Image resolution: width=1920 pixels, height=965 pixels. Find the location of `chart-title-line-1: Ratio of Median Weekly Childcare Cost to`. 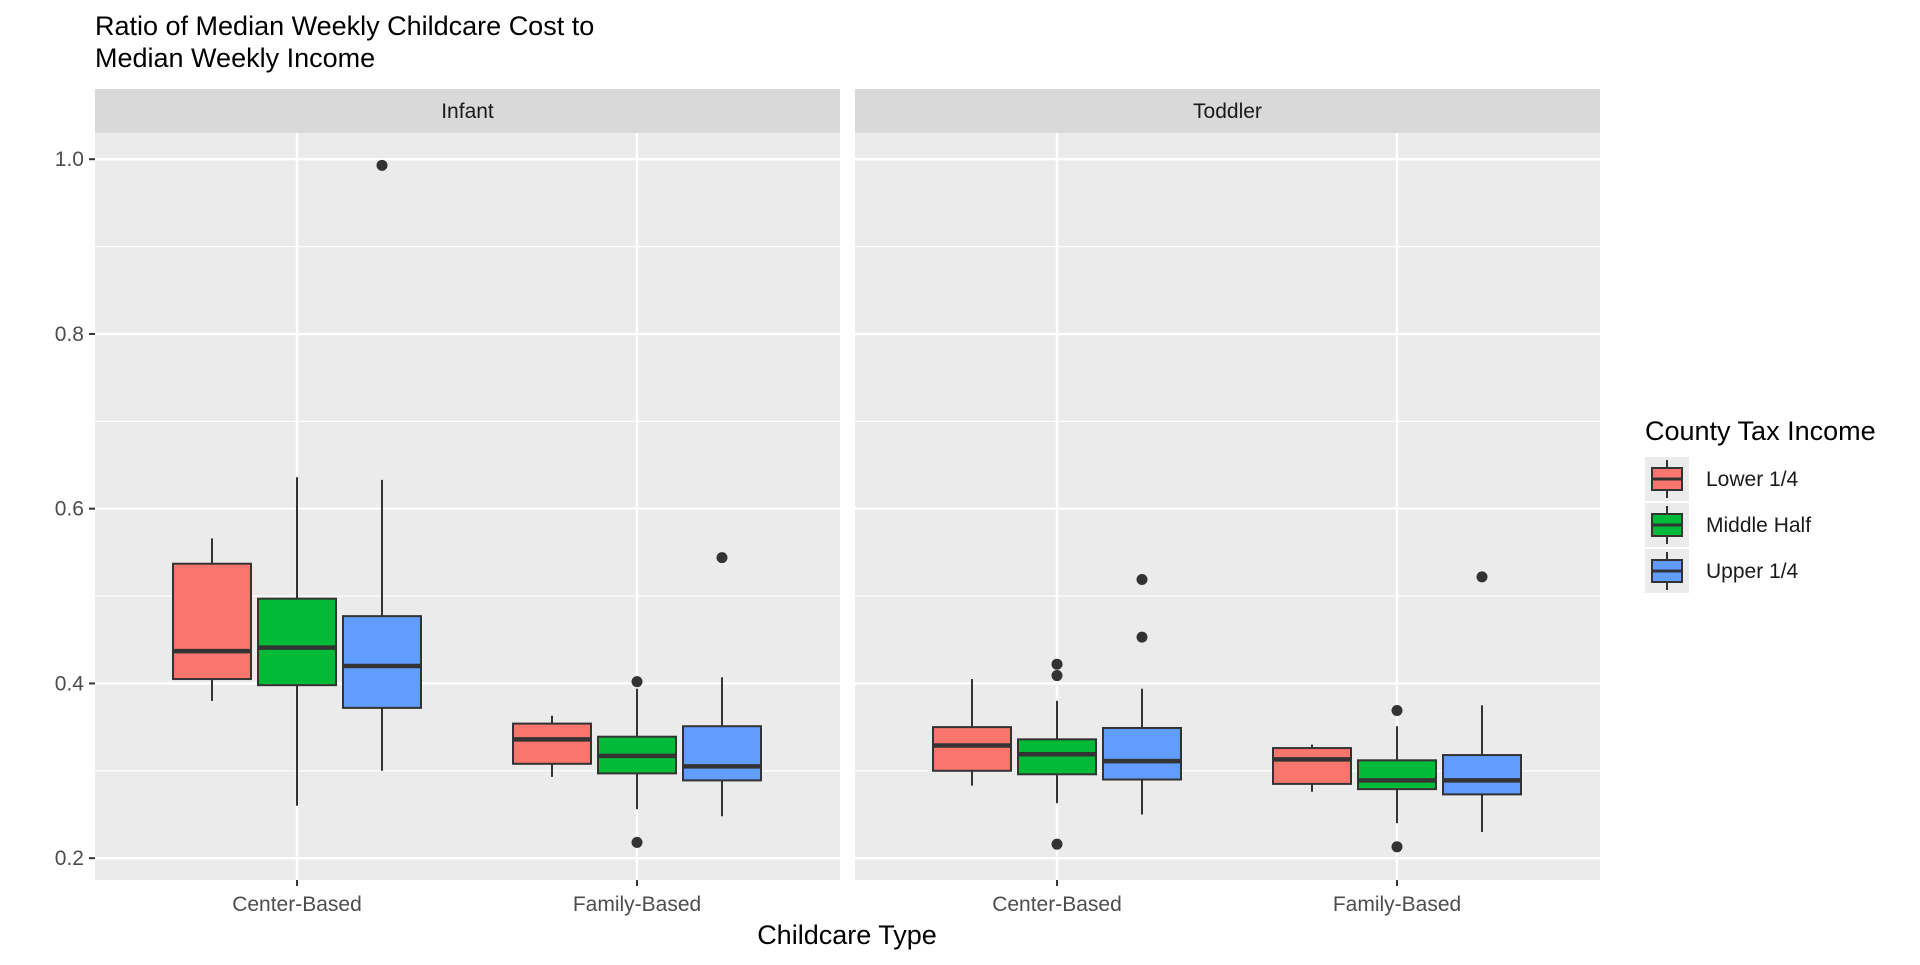

chart-title-line-1: Ratio of Median Weekly Childcare Cost to is located at coordinates (344, 26).